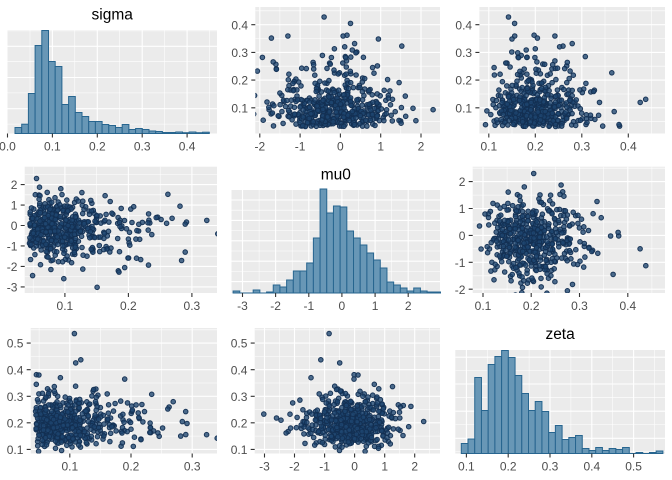 Image resolution: width=672 pixels, height=480 pixels. What do you see at coordinates (560, 334) in the screenshot?
I see `svg-text: zeta` at bounding box center [560, 334].